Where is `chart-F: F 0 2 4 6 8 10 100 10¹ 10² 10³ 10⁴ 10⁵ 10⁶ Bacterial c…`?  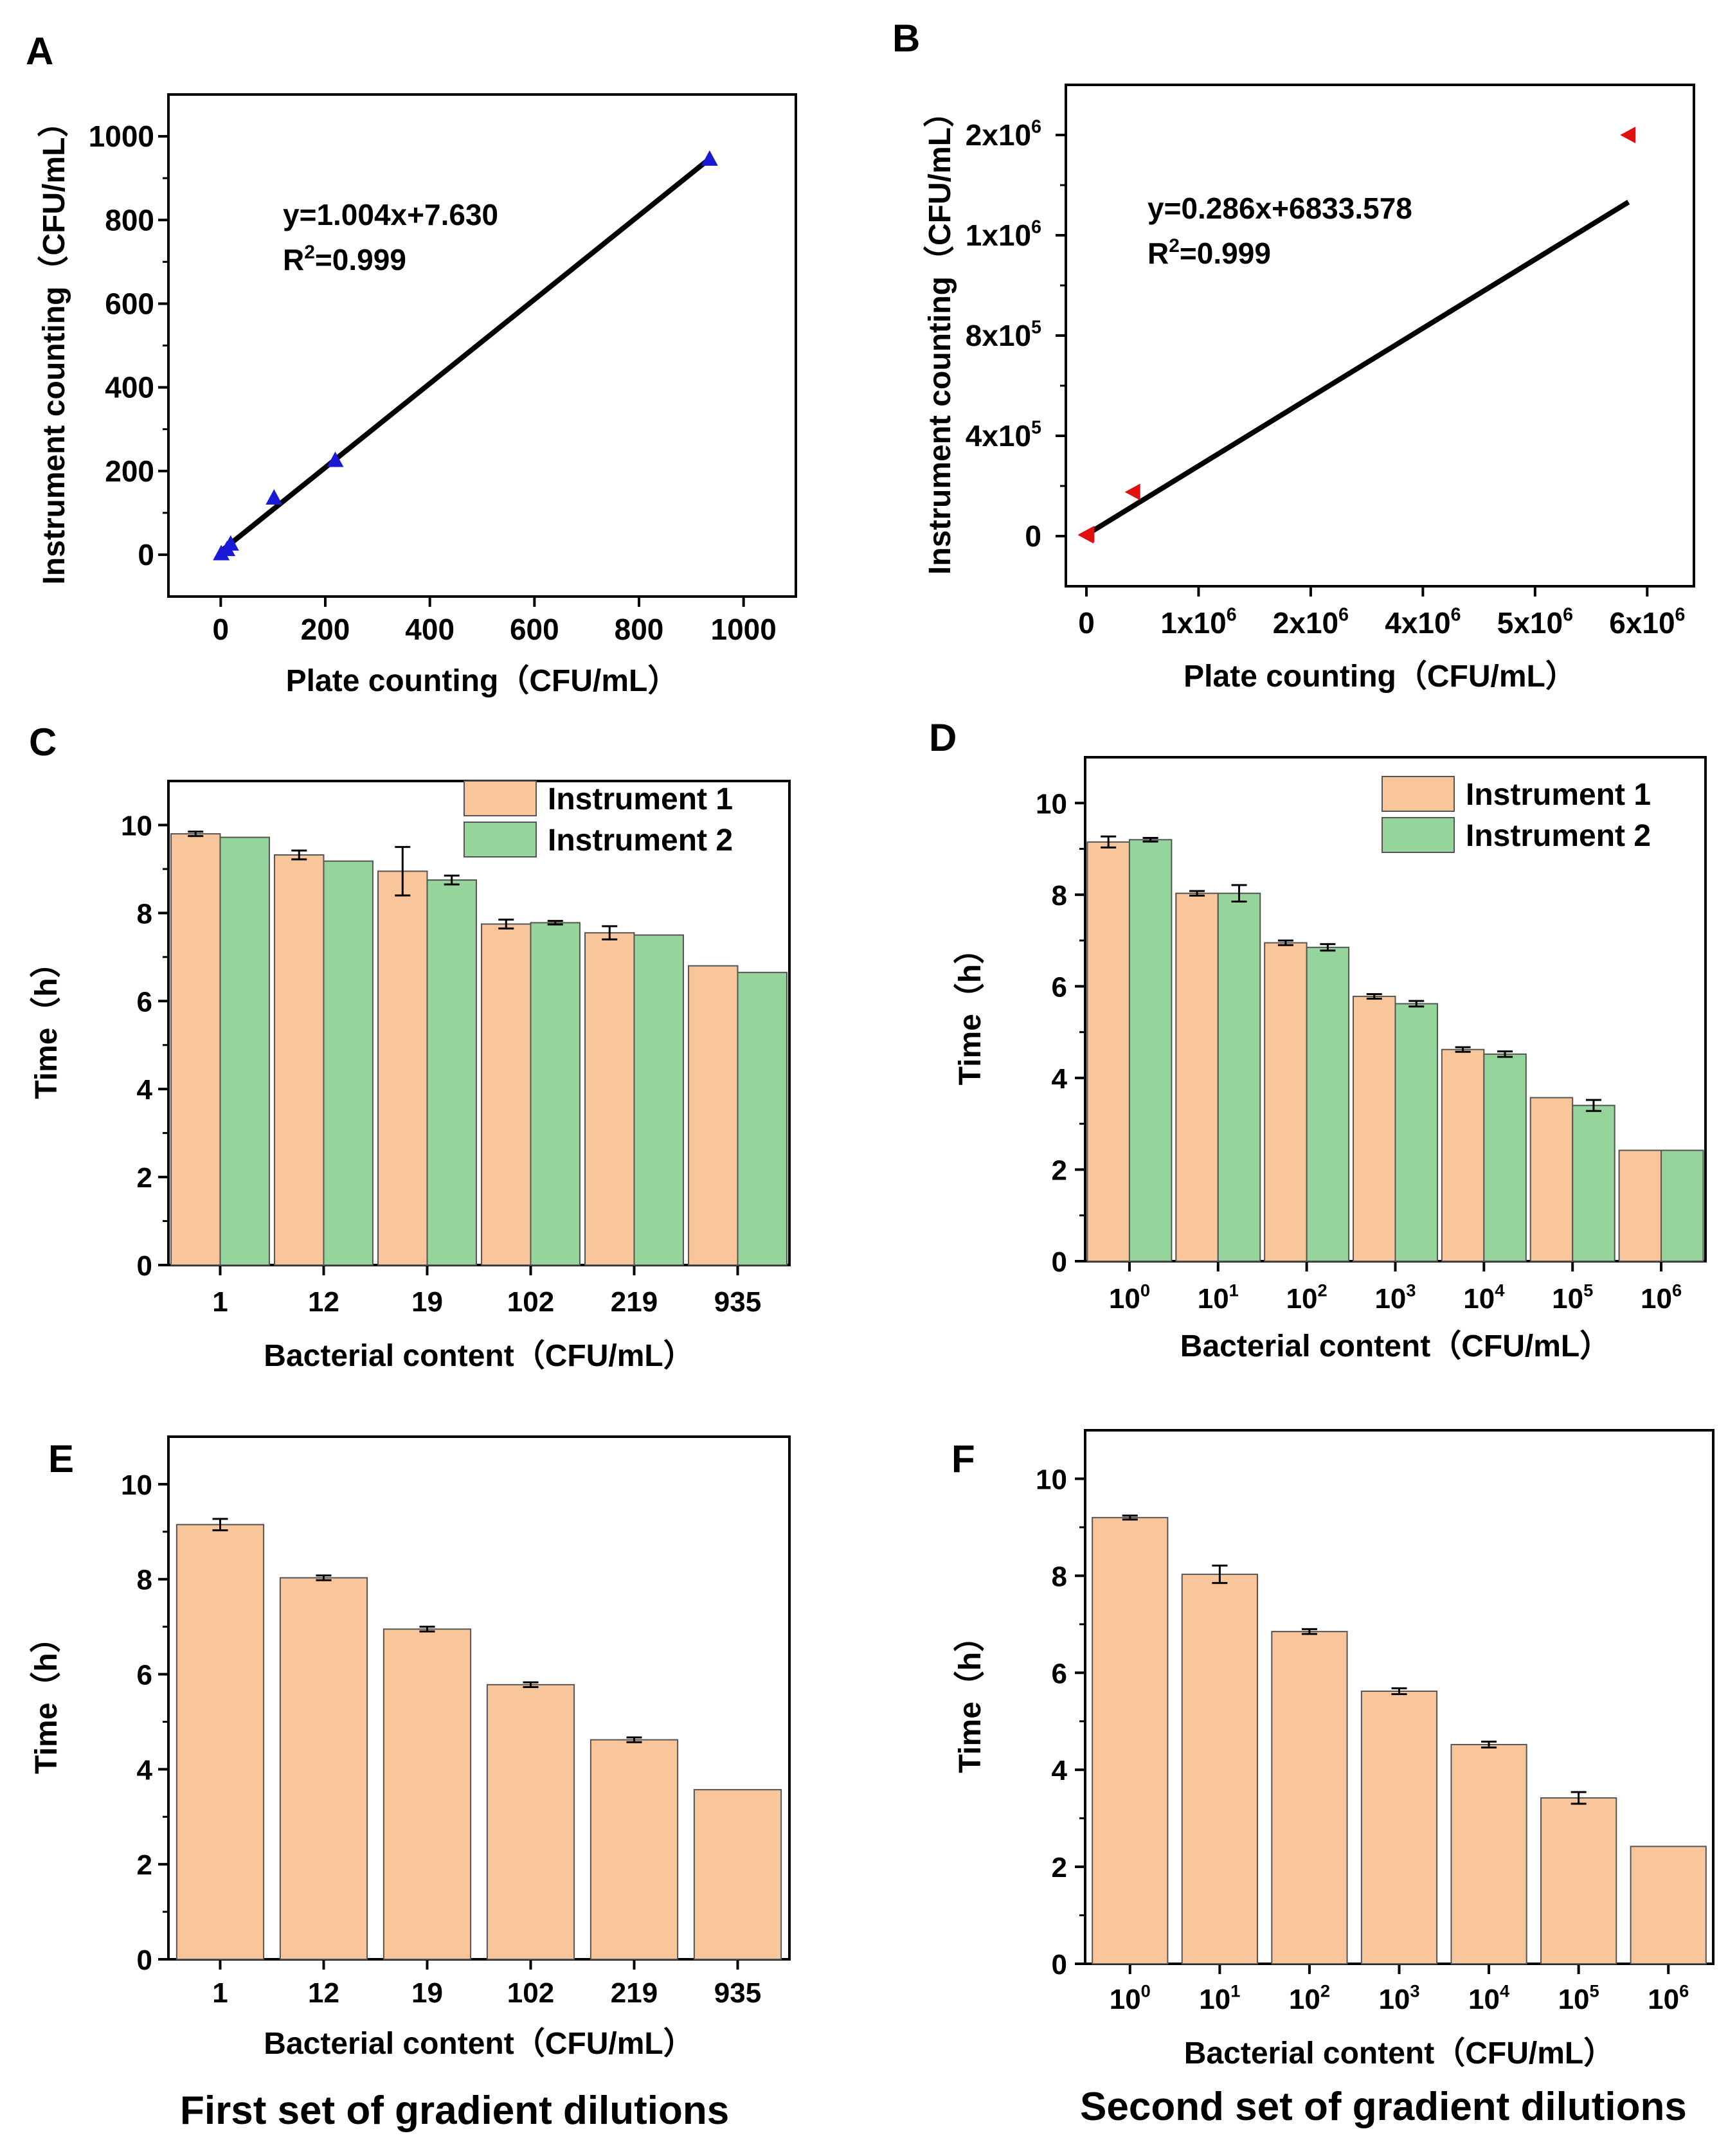
chart-F: F 0 2 4 6 8 10 100 10¹ 10² 10³ 10⁴ 10⁵ 10⁶ Bacterial c… is located at coordinates (1333, 1750).